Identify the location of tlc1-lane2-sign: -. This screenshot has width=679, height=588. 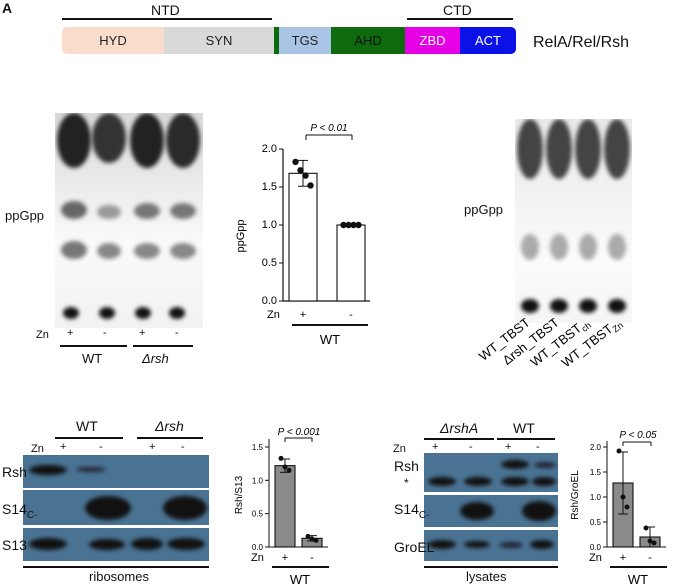
(105, 333).